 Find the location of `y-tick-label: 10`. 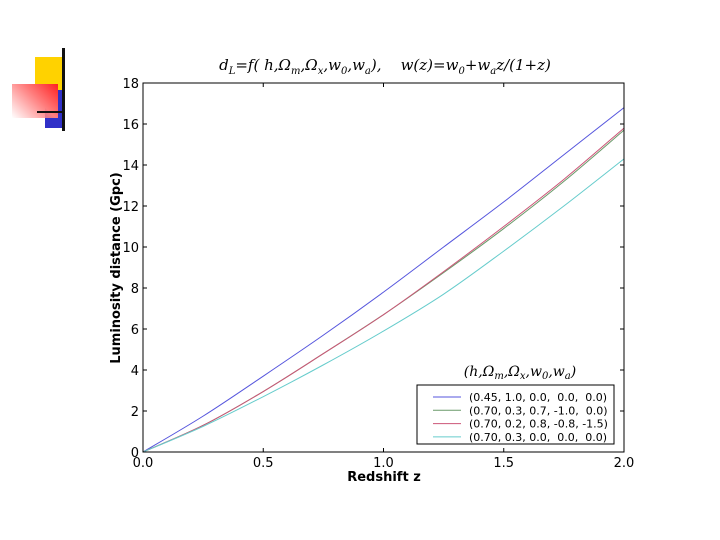

y-tick-label: 10 is located at coordinates (130, 248).